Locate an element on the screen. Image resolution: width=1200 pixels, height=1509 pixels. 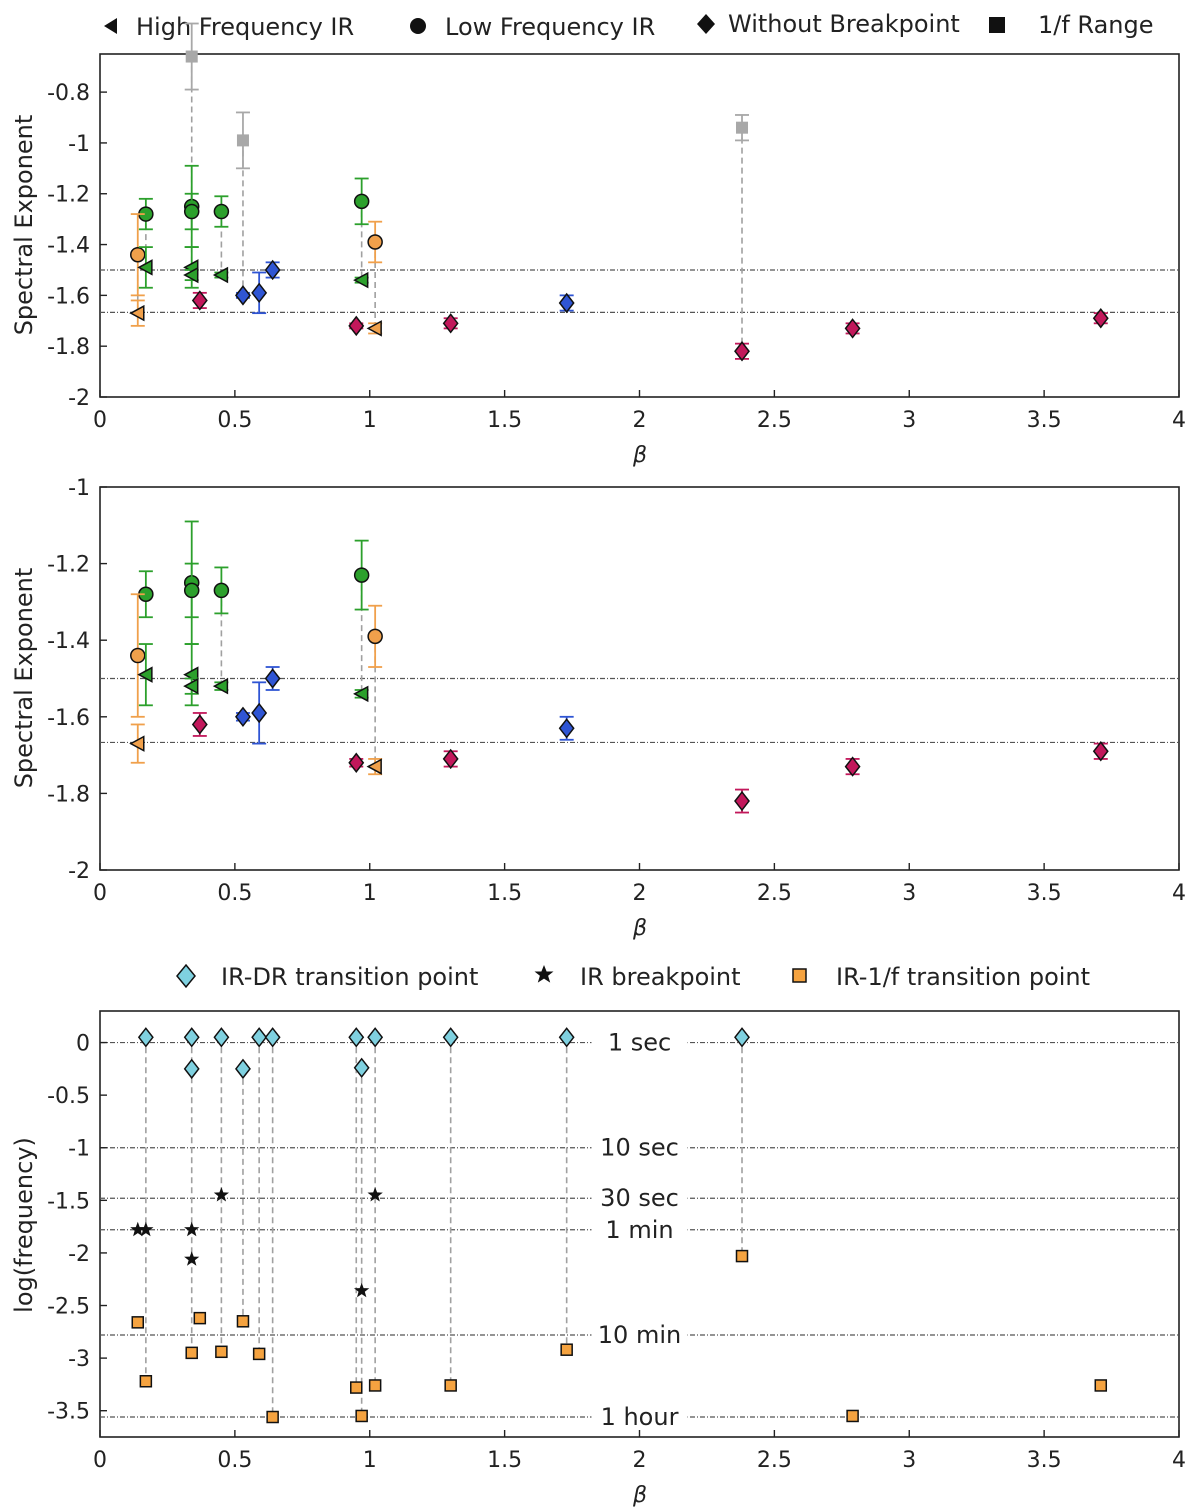
y-tick-label: 0 is located at coordinates (83, 1044).